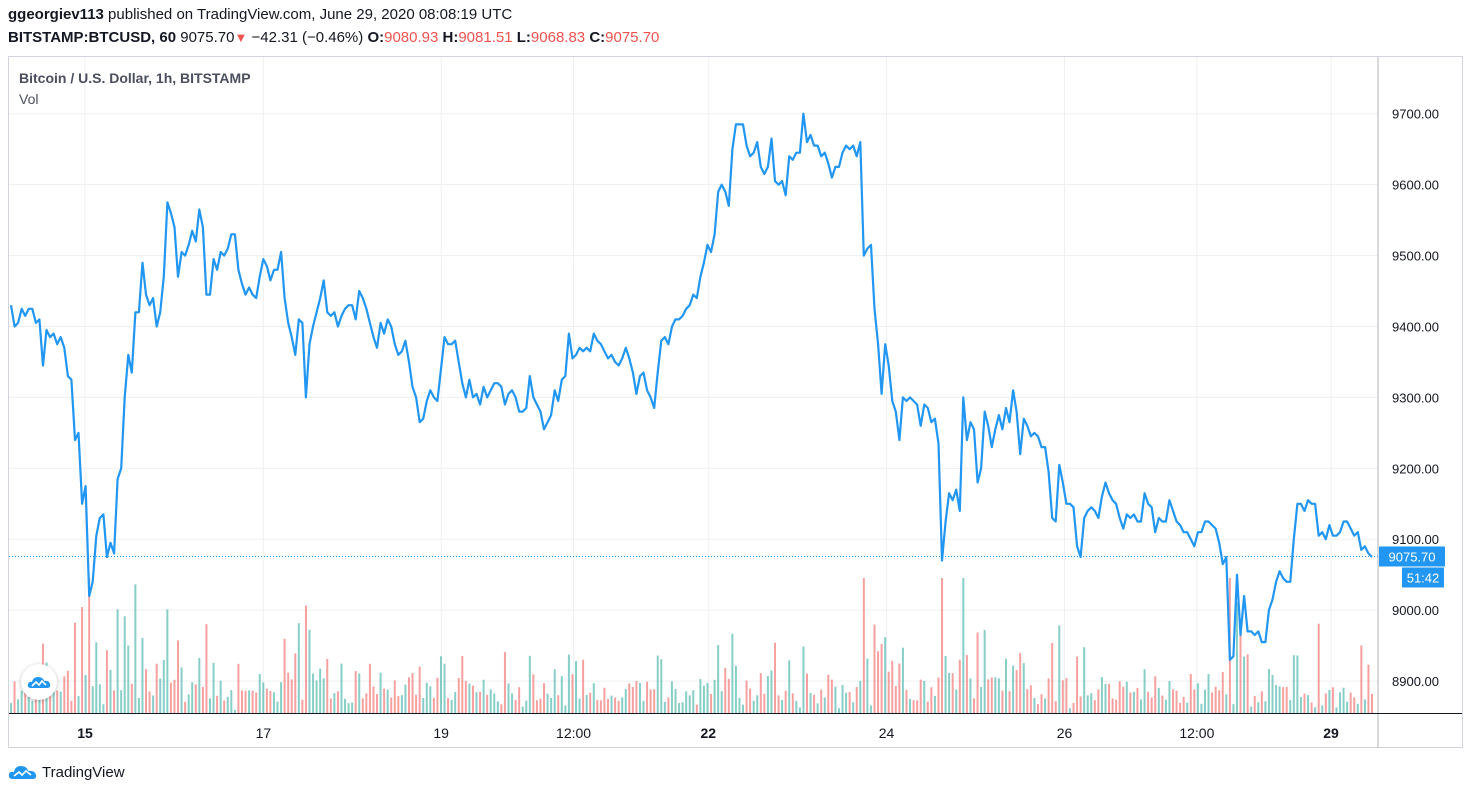  Describe the element at coordinates (135, 78) in the screenshot. I see `legend-title: Bitcoin / U.S. Dollar, 1h, BITSTAMP` at that location.